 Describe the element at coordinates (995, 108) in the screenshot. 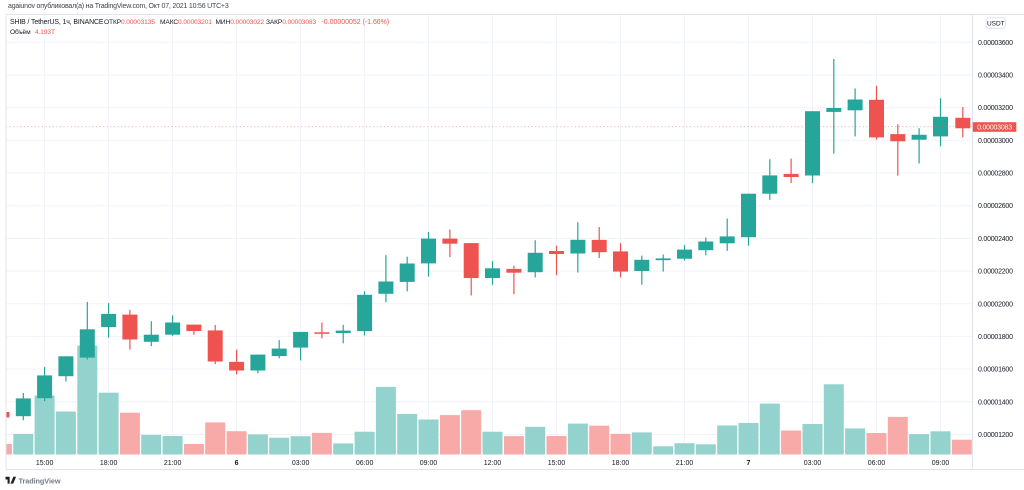

I see `svg-text: 0.00003200` at that location.